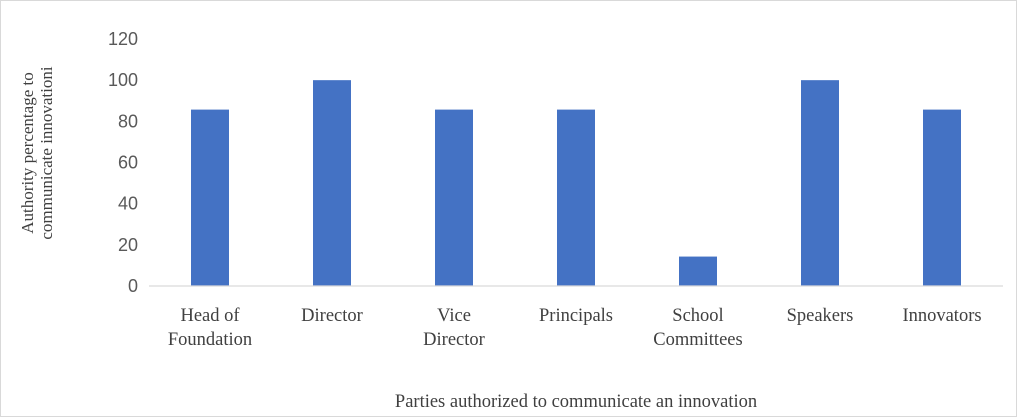  I want to click on x-category-label-line: Innovators, so click(941, 316).